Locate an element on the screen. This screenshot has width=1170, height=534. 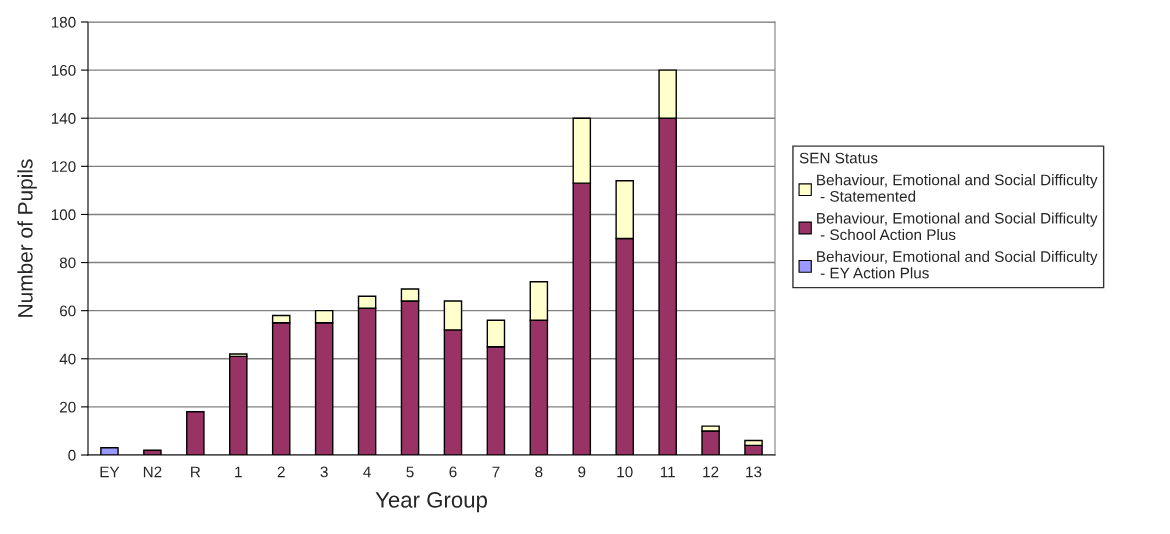
y-tick-label: 0 is located at coordinates (72, 455).